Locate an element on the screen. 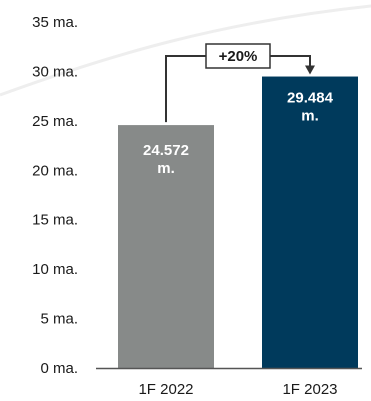  y-tick-label: 25 ma. is located at coordinates (55, 121).